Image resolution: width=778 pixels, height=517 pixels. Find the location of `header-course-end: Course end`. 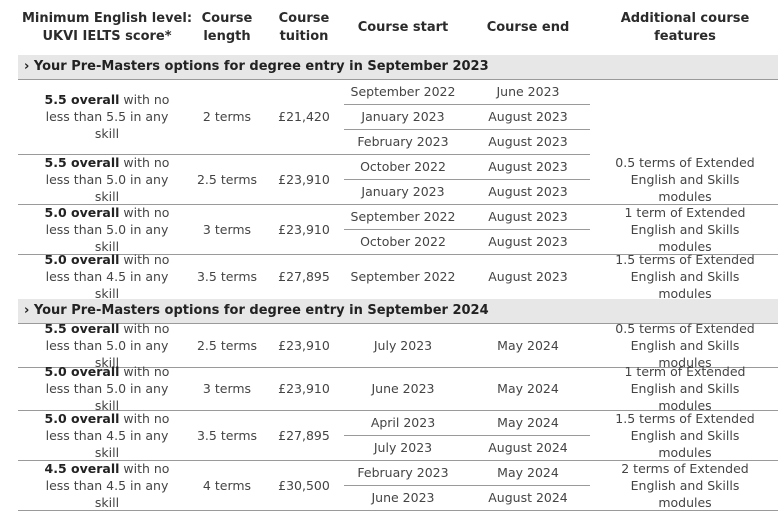

header-course-end: Course end is located at coordinates (528, 27).